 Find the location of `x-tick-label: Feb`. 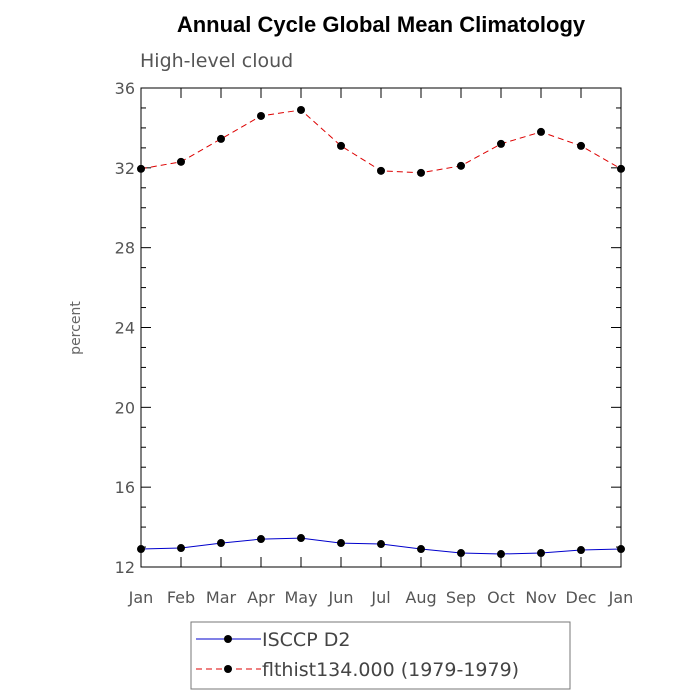

x-tick-label: Feb is located at coordinates (181, 597).